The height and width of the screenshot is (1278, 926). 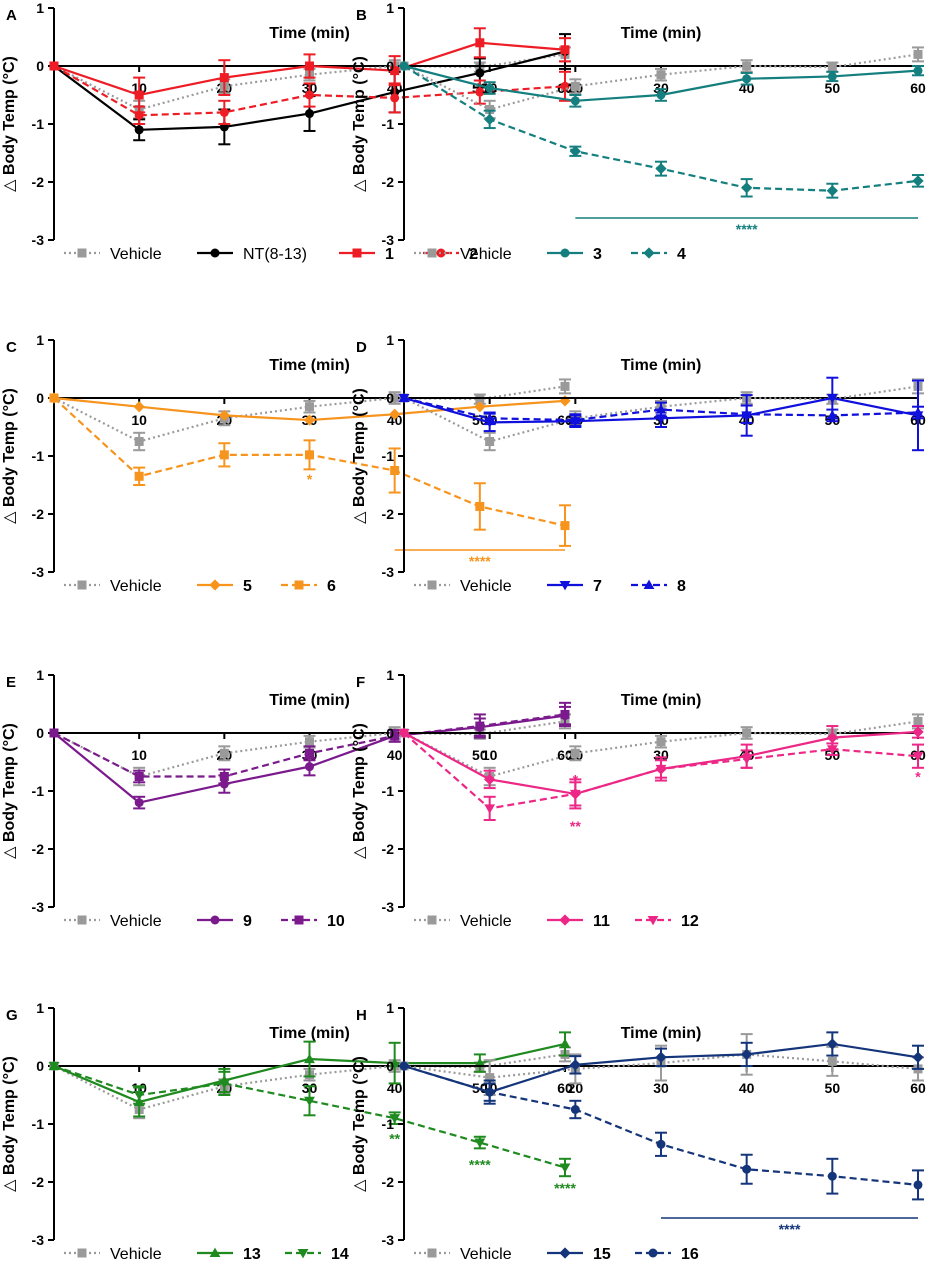 What do you see at coordinates (252, 1254) in the screenshot?
I see `legend-label: 13` at bounding box center [252, 1254].